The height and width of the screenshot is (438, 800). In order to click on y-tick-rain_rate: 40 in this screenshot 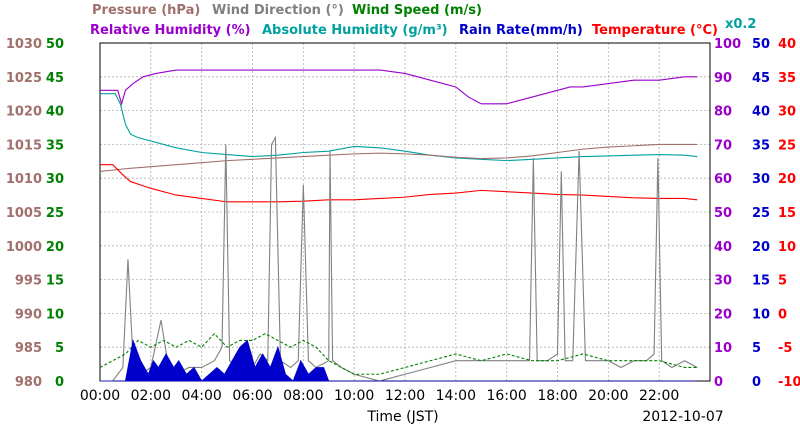, I will do `click(761, 112)`.